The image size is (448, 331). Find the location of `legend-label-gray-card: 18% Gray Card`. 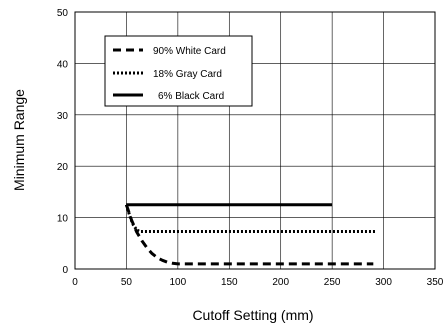

legend-label-gray-card: 18% Gray Card is located at coordinates (187, 74).